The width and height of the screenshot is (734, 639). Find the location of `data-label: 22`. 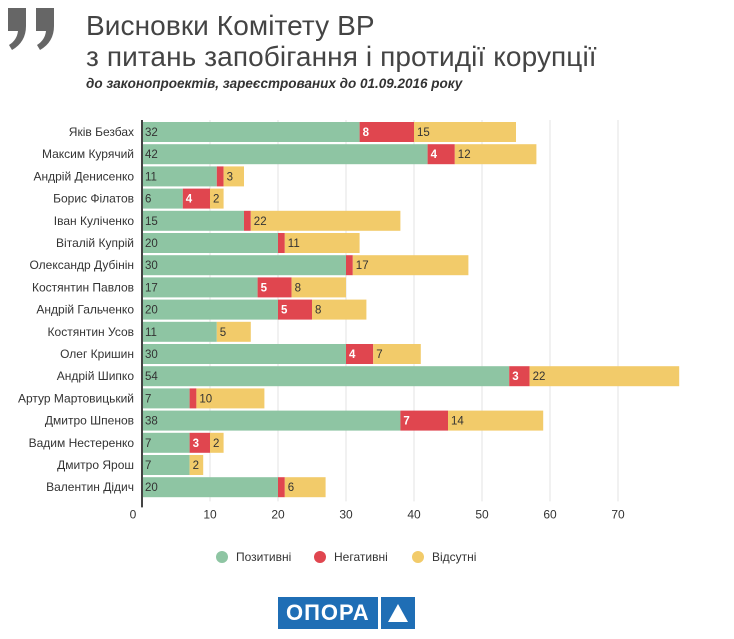

data-label: 22 is located at coordinates (539, 377).